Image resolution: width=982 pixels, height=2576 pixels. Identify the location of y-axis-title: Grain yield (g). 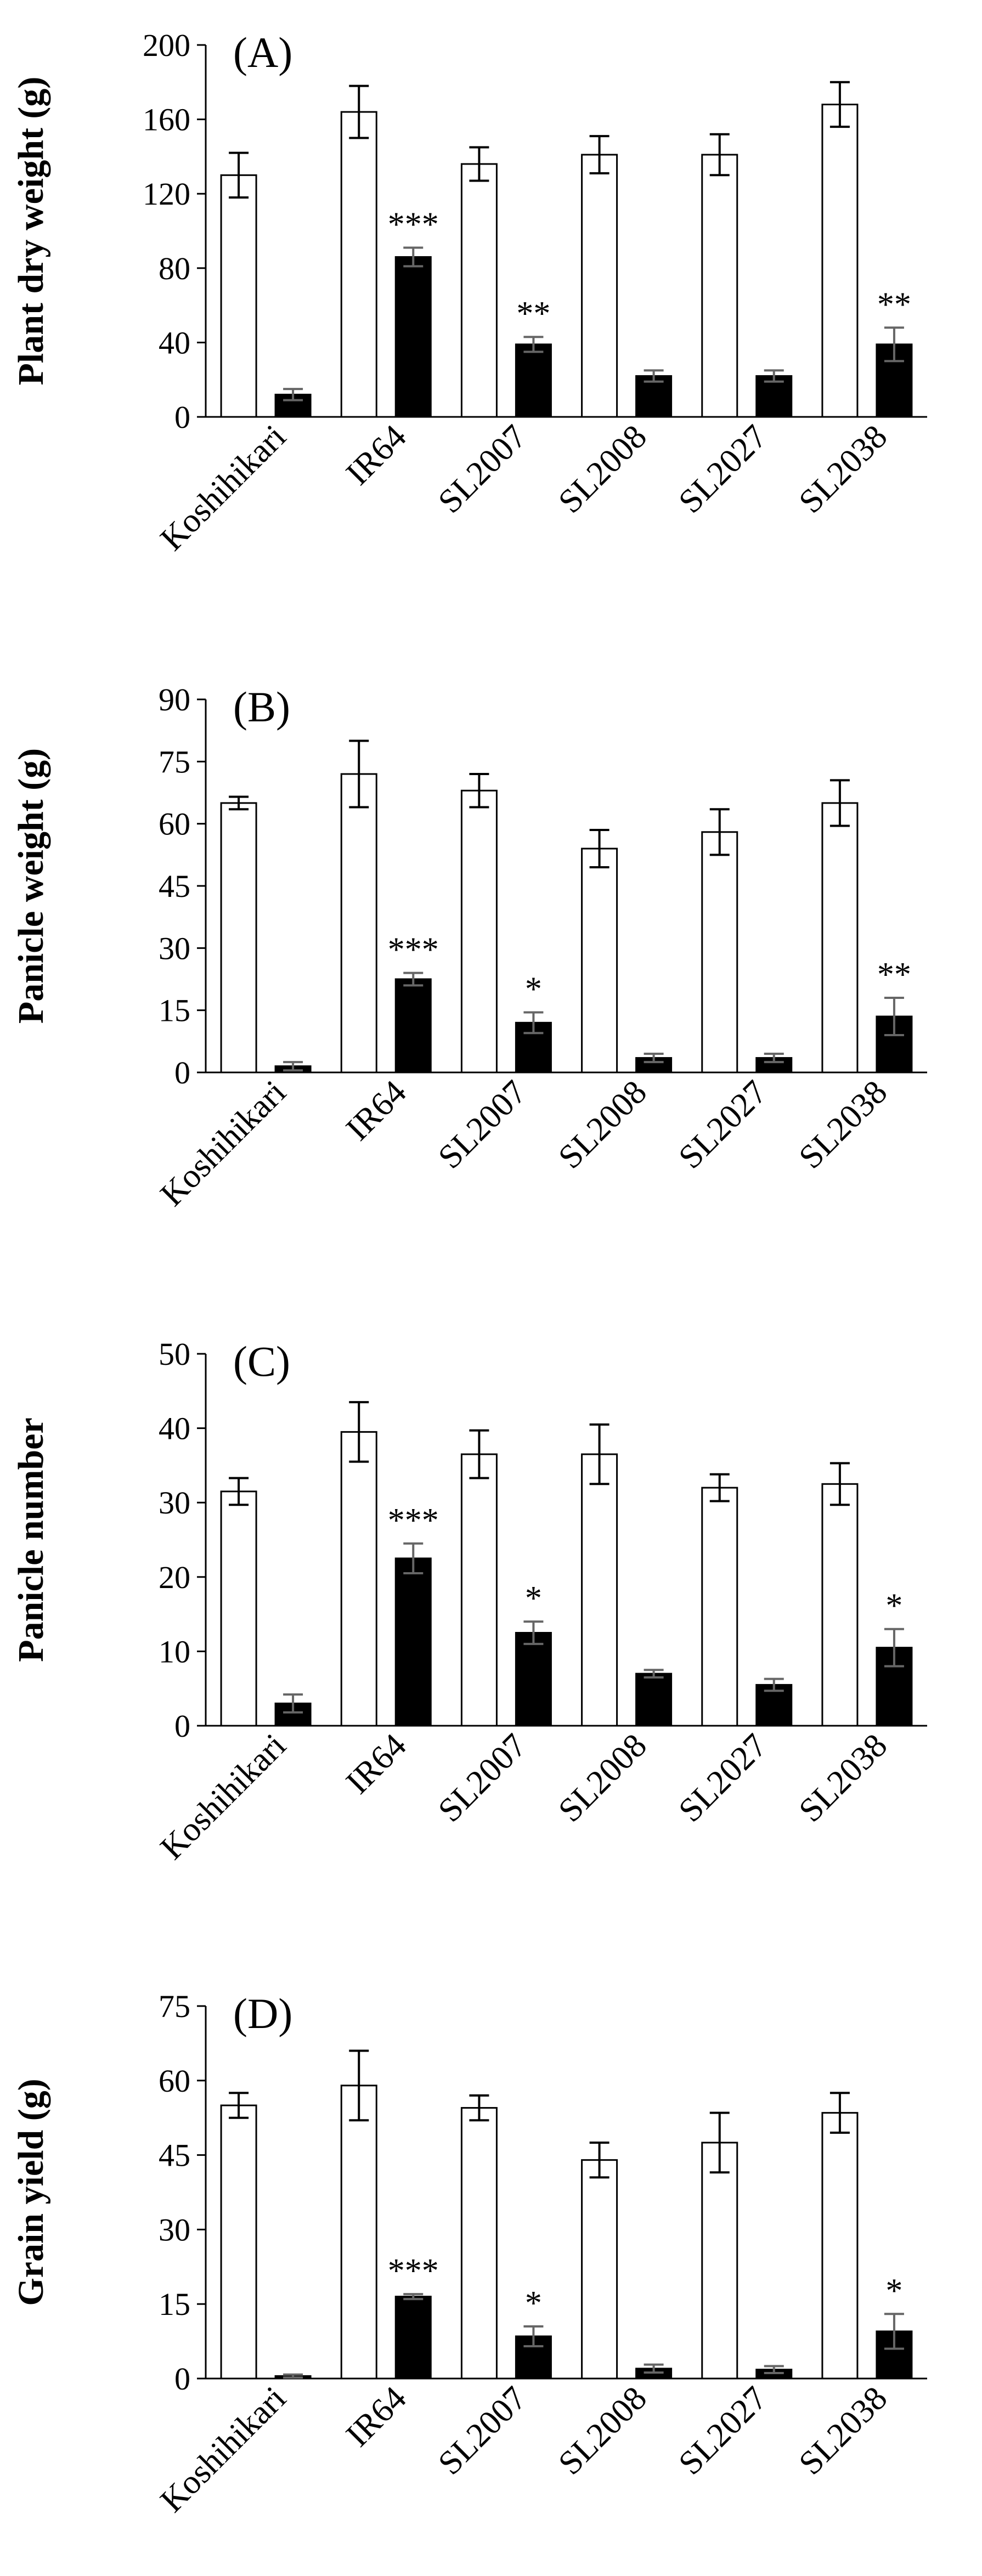
(31, 2192).